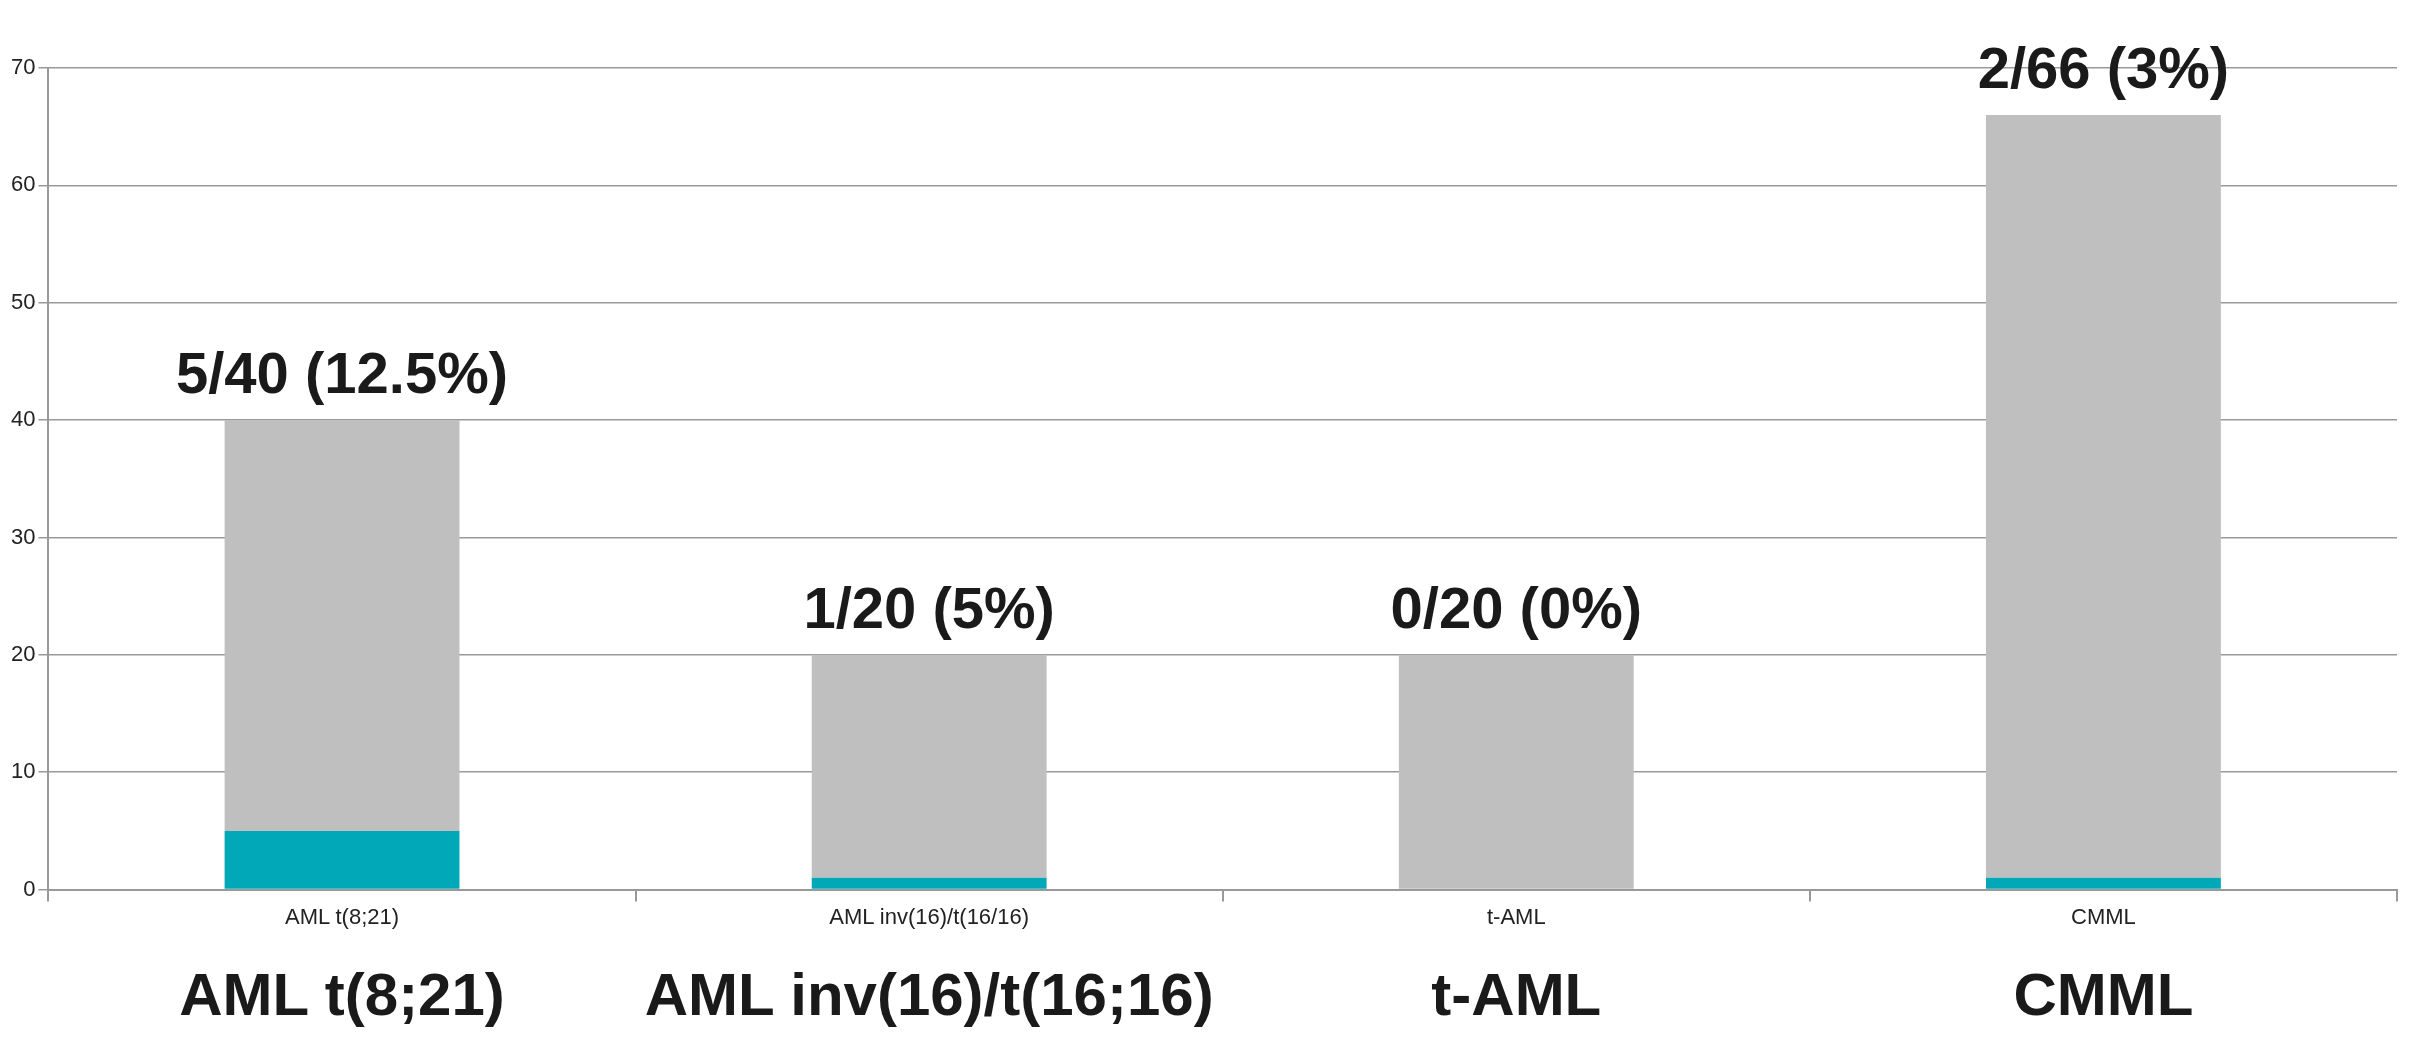  What do you see at coordinates (2103, 916) in the screenshot?
I see `x-tick-label: CMML` at bounding box center [2103, 916].